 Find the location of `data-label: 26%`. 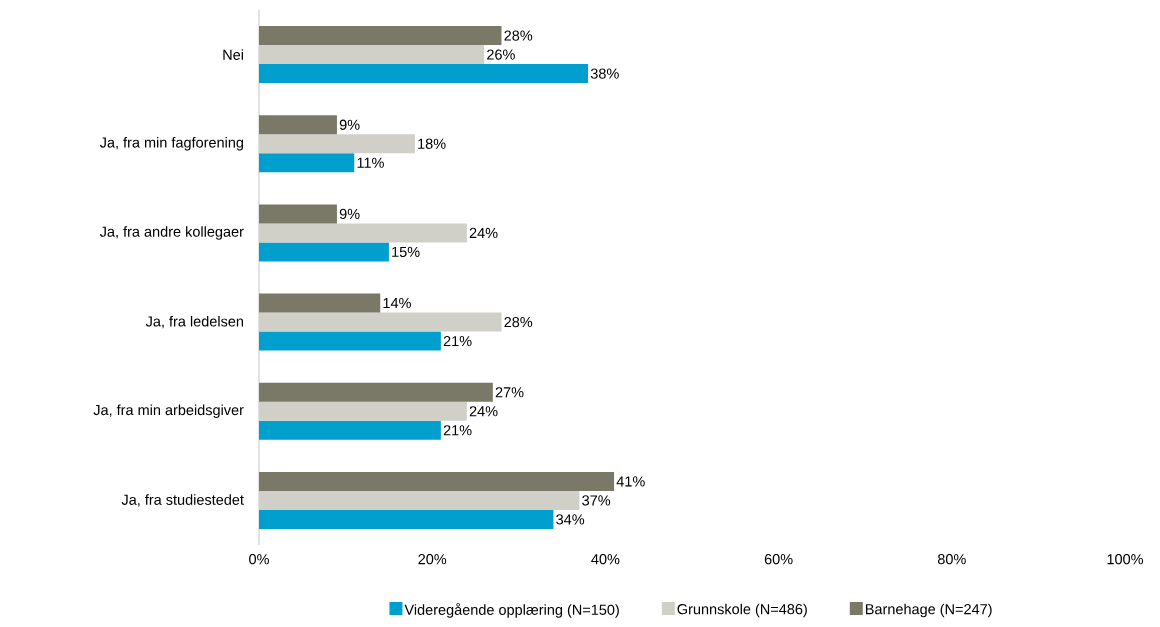

data-label: 26% is located at coordinates (501, 54).